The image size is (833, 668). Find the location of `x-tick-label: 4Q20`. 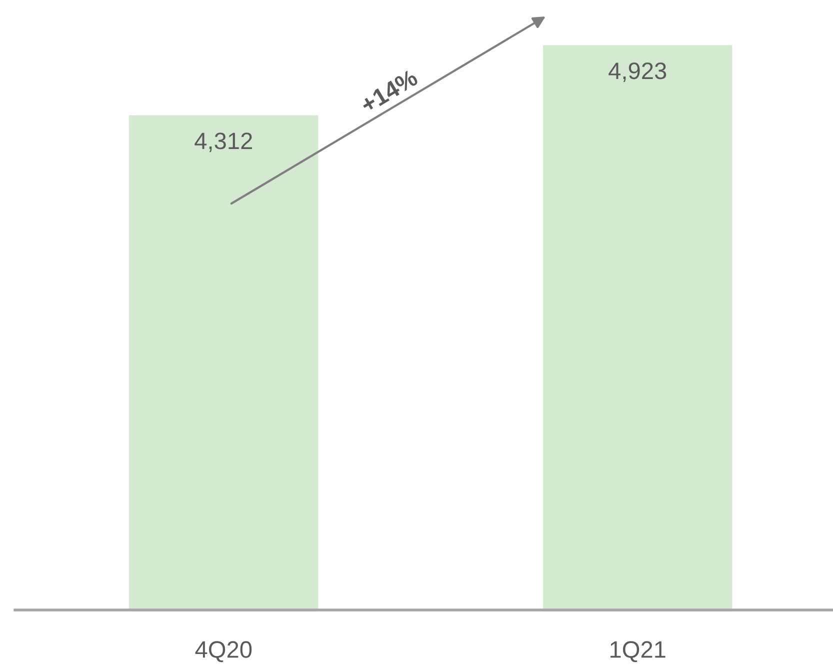

x-tick-label: 4Q20 is located at coordinates (223, 651).